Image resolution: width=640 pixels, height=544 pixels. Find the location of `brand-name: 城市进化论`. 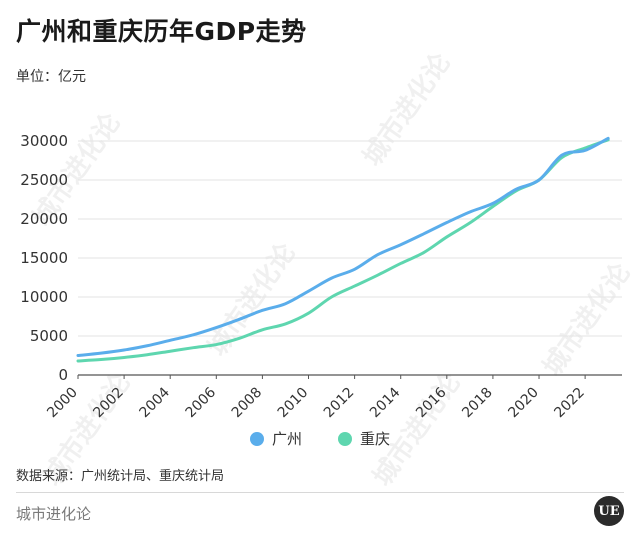

brand-name: 城市进化论 is located at coordinates (54, 514).